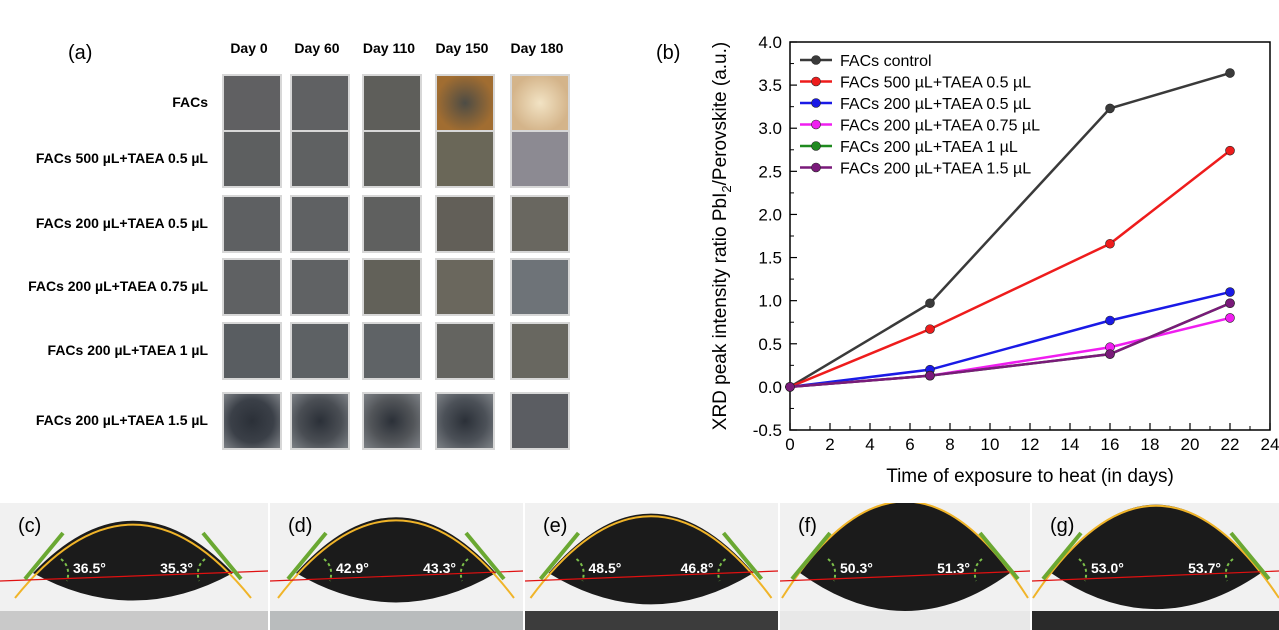 The width and height of the screenshot is (1279, 630). What do you see at coordinates (127, 350) in the screenshot?
I see `sample-row-label: FACs 200 µL+TAEA 1 µL` at bounding box center [127, 350].